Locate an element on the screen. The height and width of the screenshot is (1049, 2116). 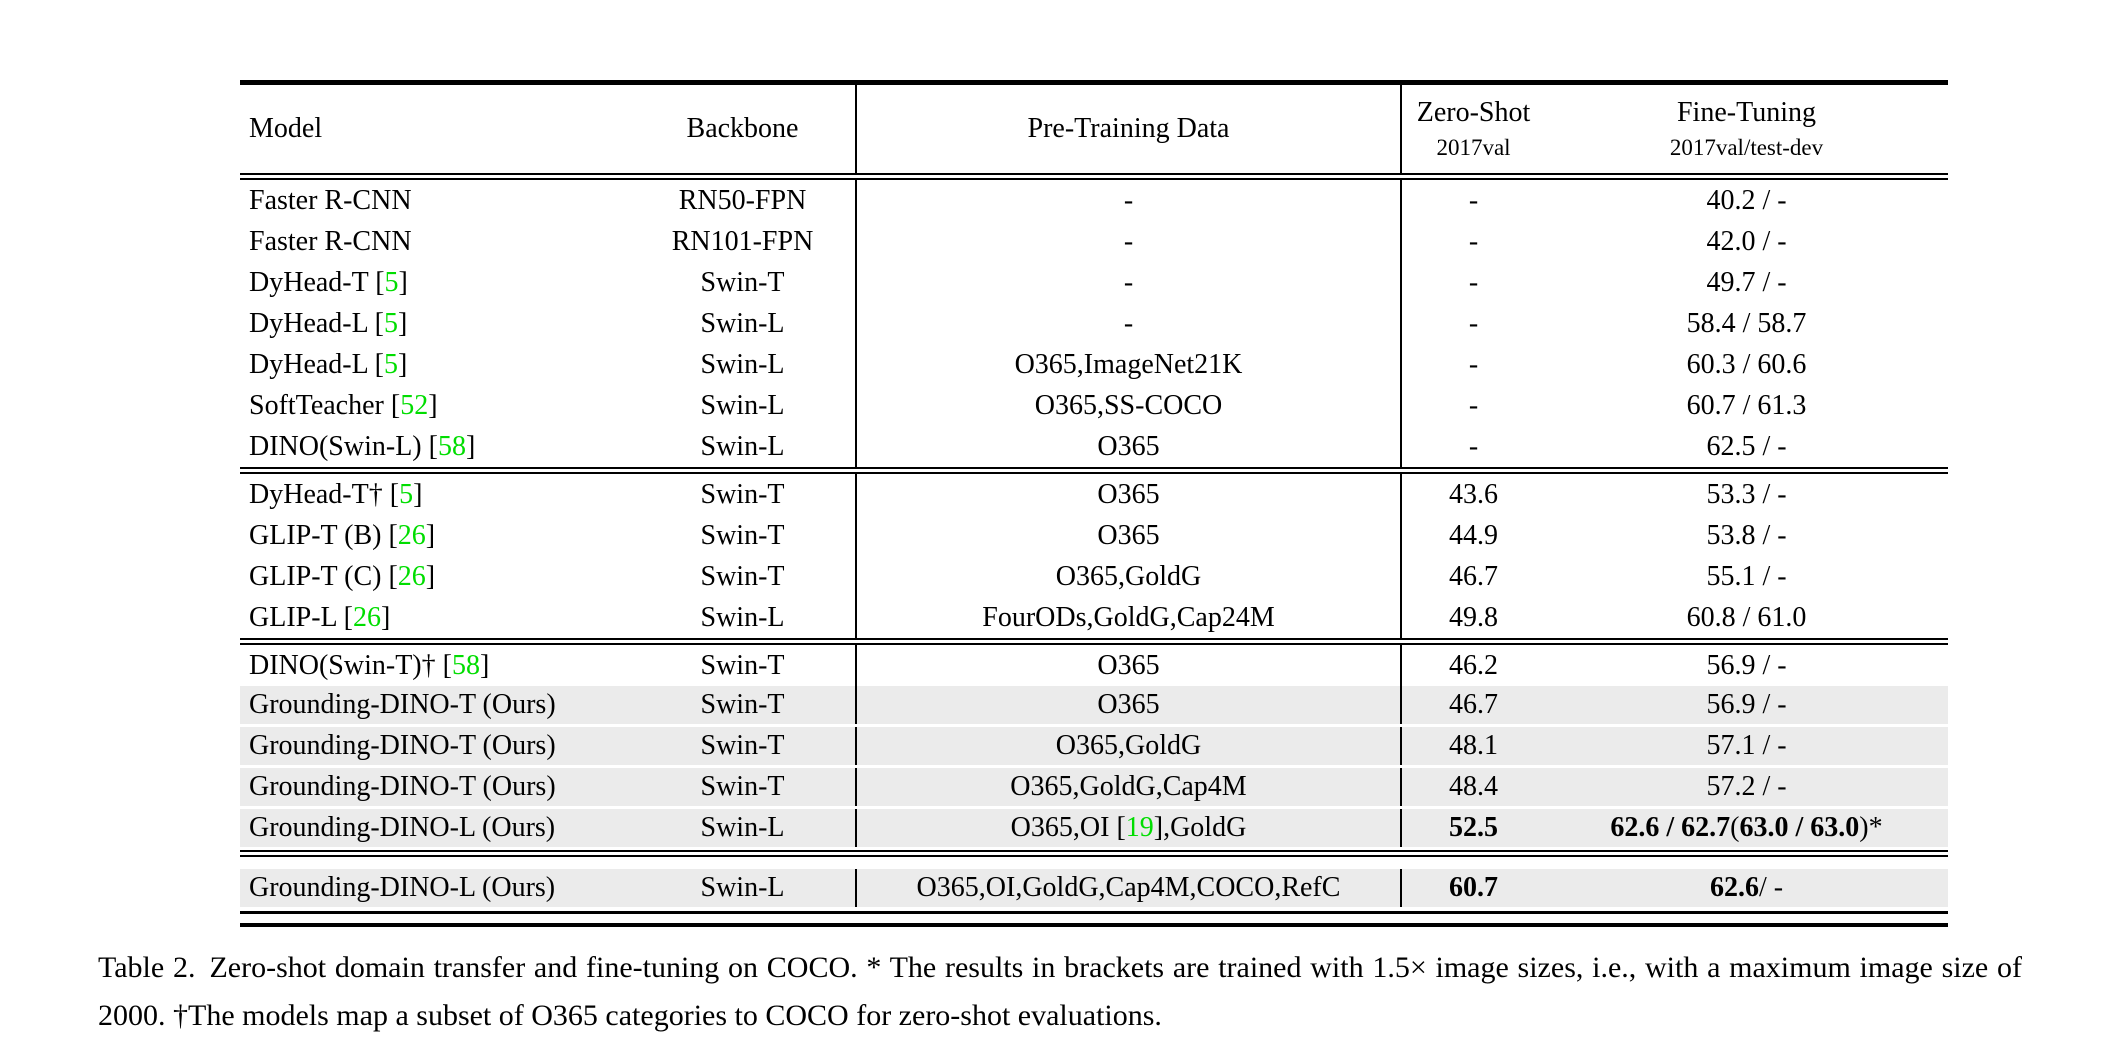
cell-model: GLIP-T (C) [26] is located at coordinates (342, 576).